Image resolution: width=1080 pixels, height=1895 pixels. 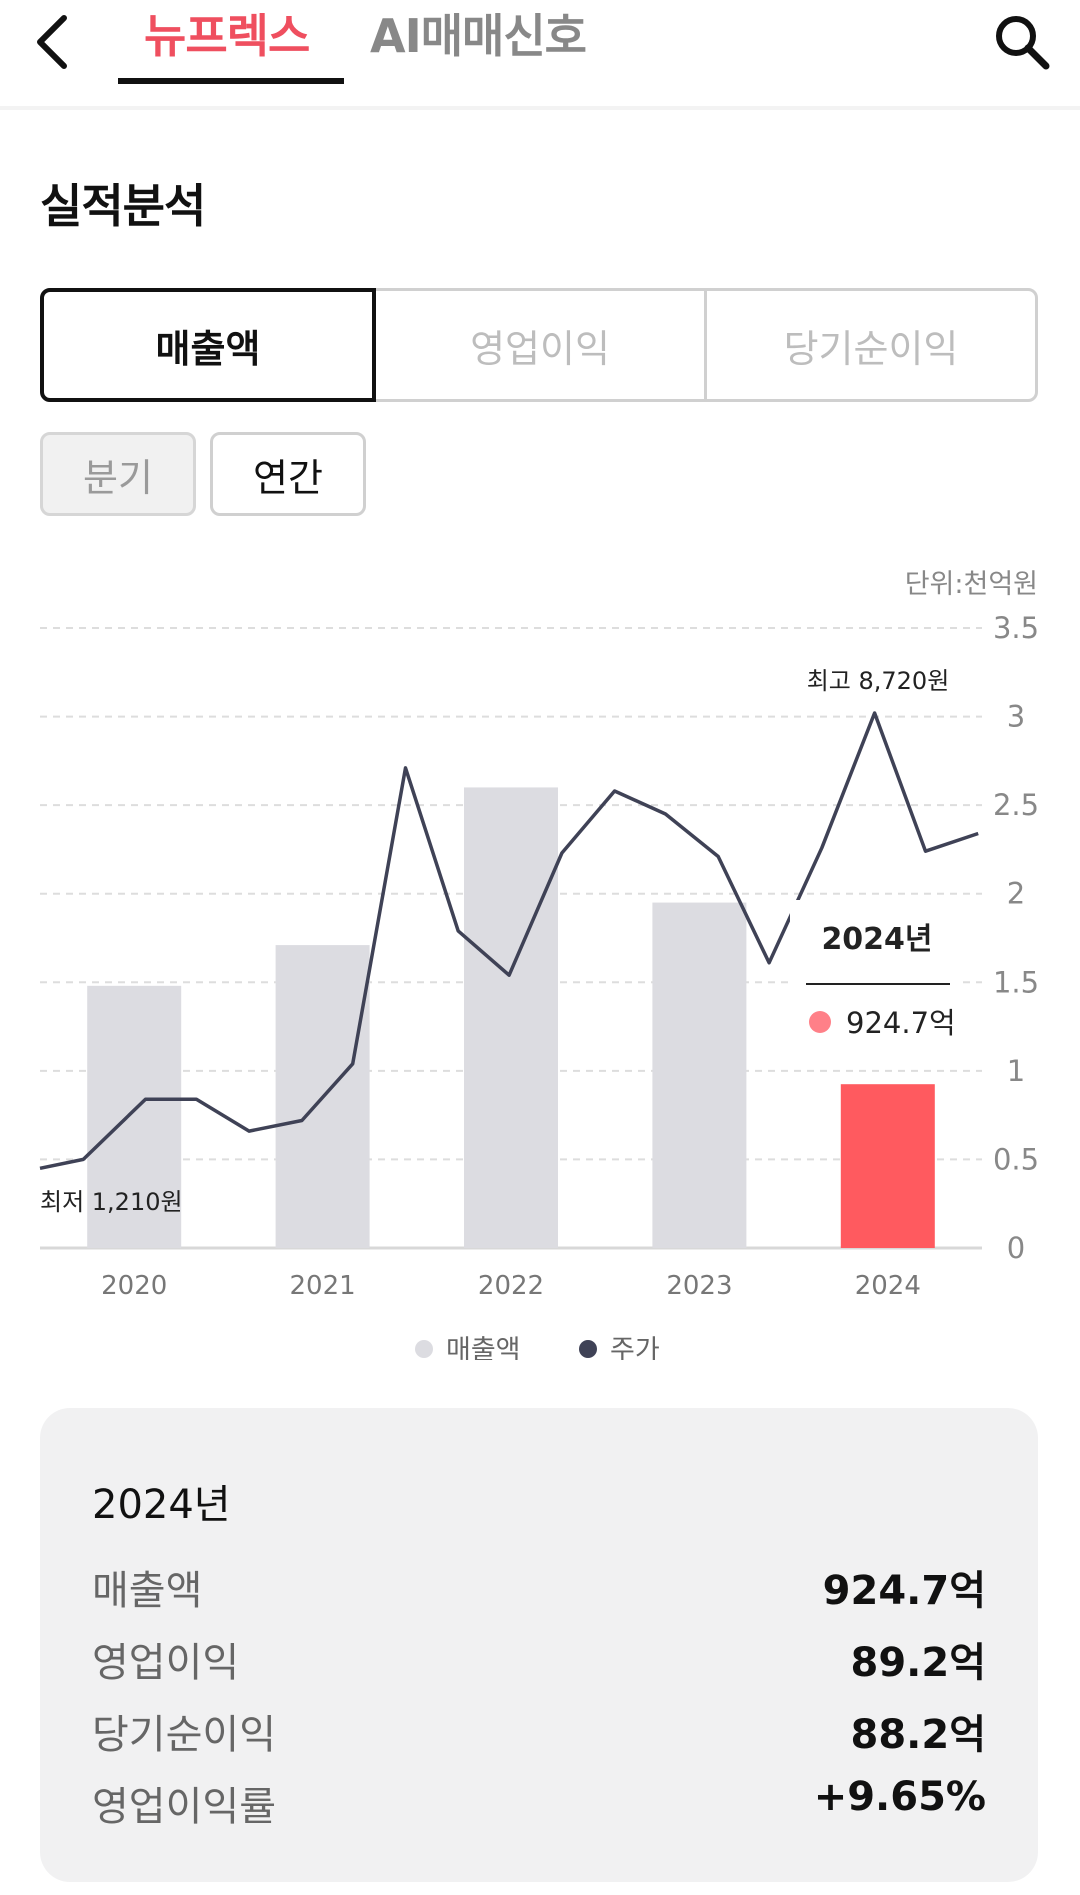 I want to click on bar-2023, so click(x=699, y=1075).